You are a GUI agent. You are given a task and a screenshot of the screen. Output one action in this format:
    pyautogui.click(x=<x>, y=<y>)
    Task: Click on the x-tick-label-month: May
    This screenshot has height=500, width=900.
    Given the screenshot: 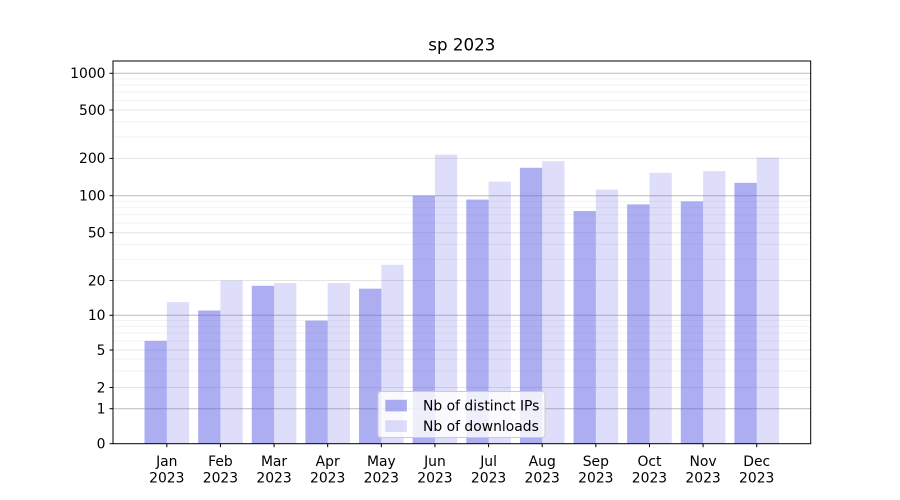 What is the action you would take?
    pyautogui.click(x=381, y=462)
    